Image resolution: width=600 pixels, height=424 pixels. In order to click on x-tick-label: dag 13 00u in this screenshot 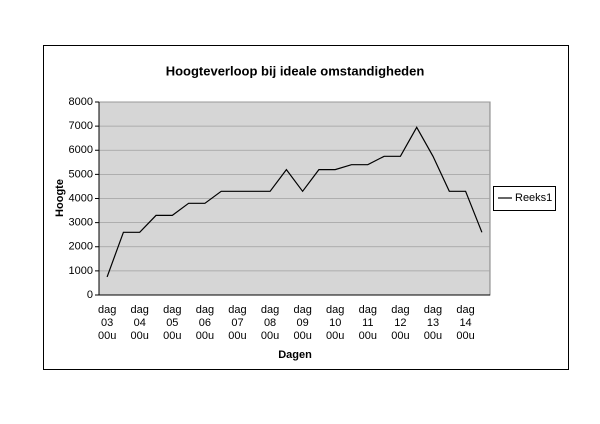, I will do `click(433, 323)`.